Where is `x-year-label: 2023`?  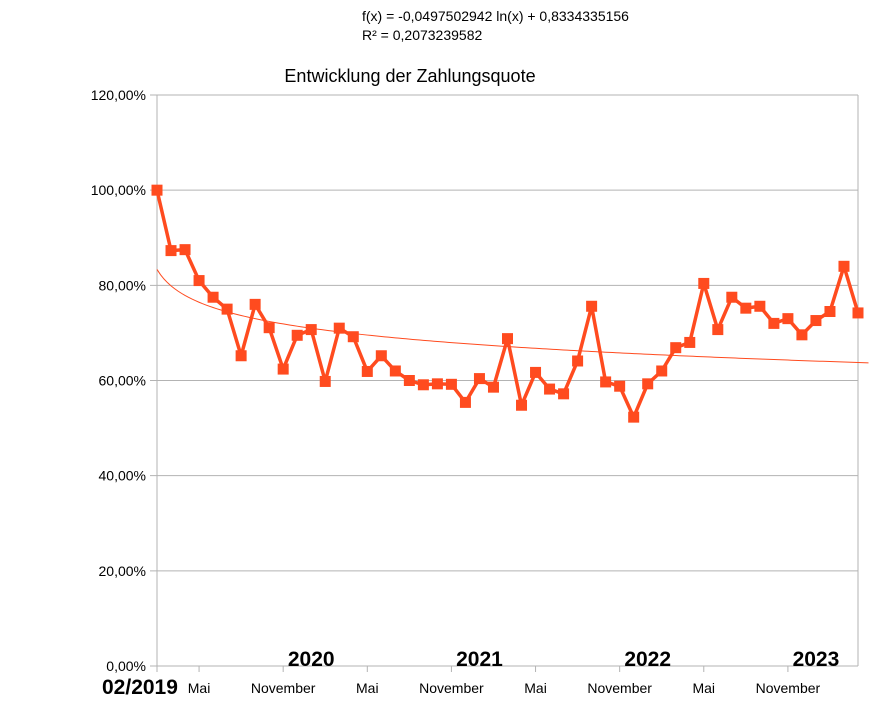
x-year-label: 2023 is located at coordinates (816, 659).